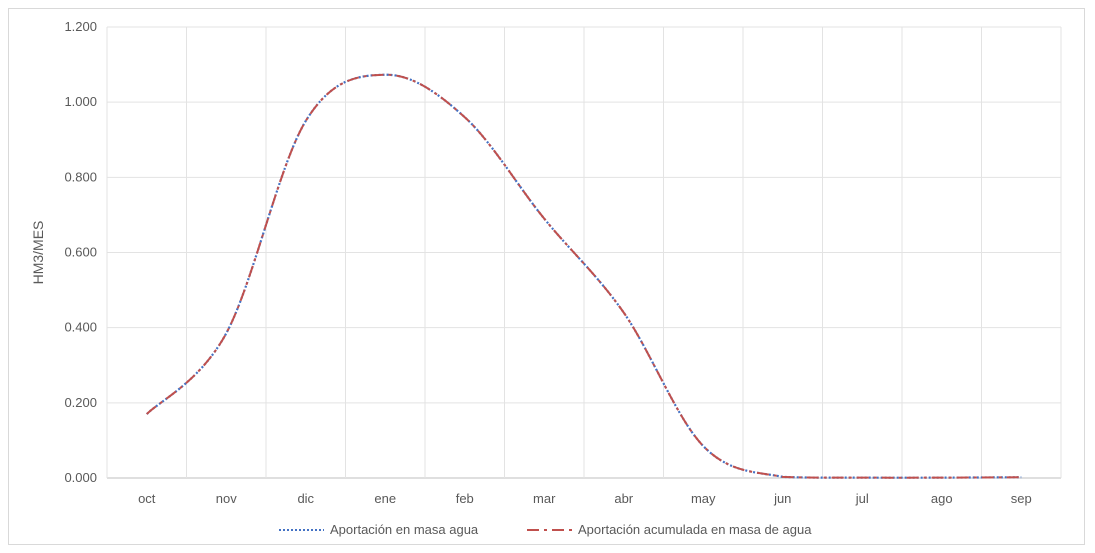 The image size is (1095, 553). I want to click on x-tick-label: jun, so click(782, 498).